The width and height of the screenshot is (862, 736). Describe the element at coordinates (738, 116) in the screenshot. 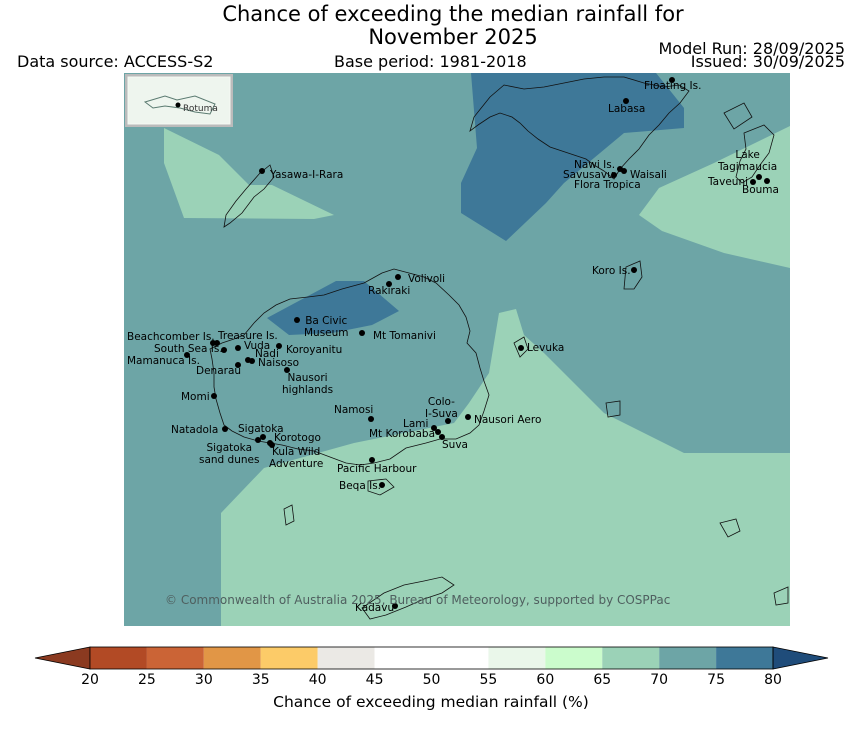

I see `eastern-island-coast` at that location.